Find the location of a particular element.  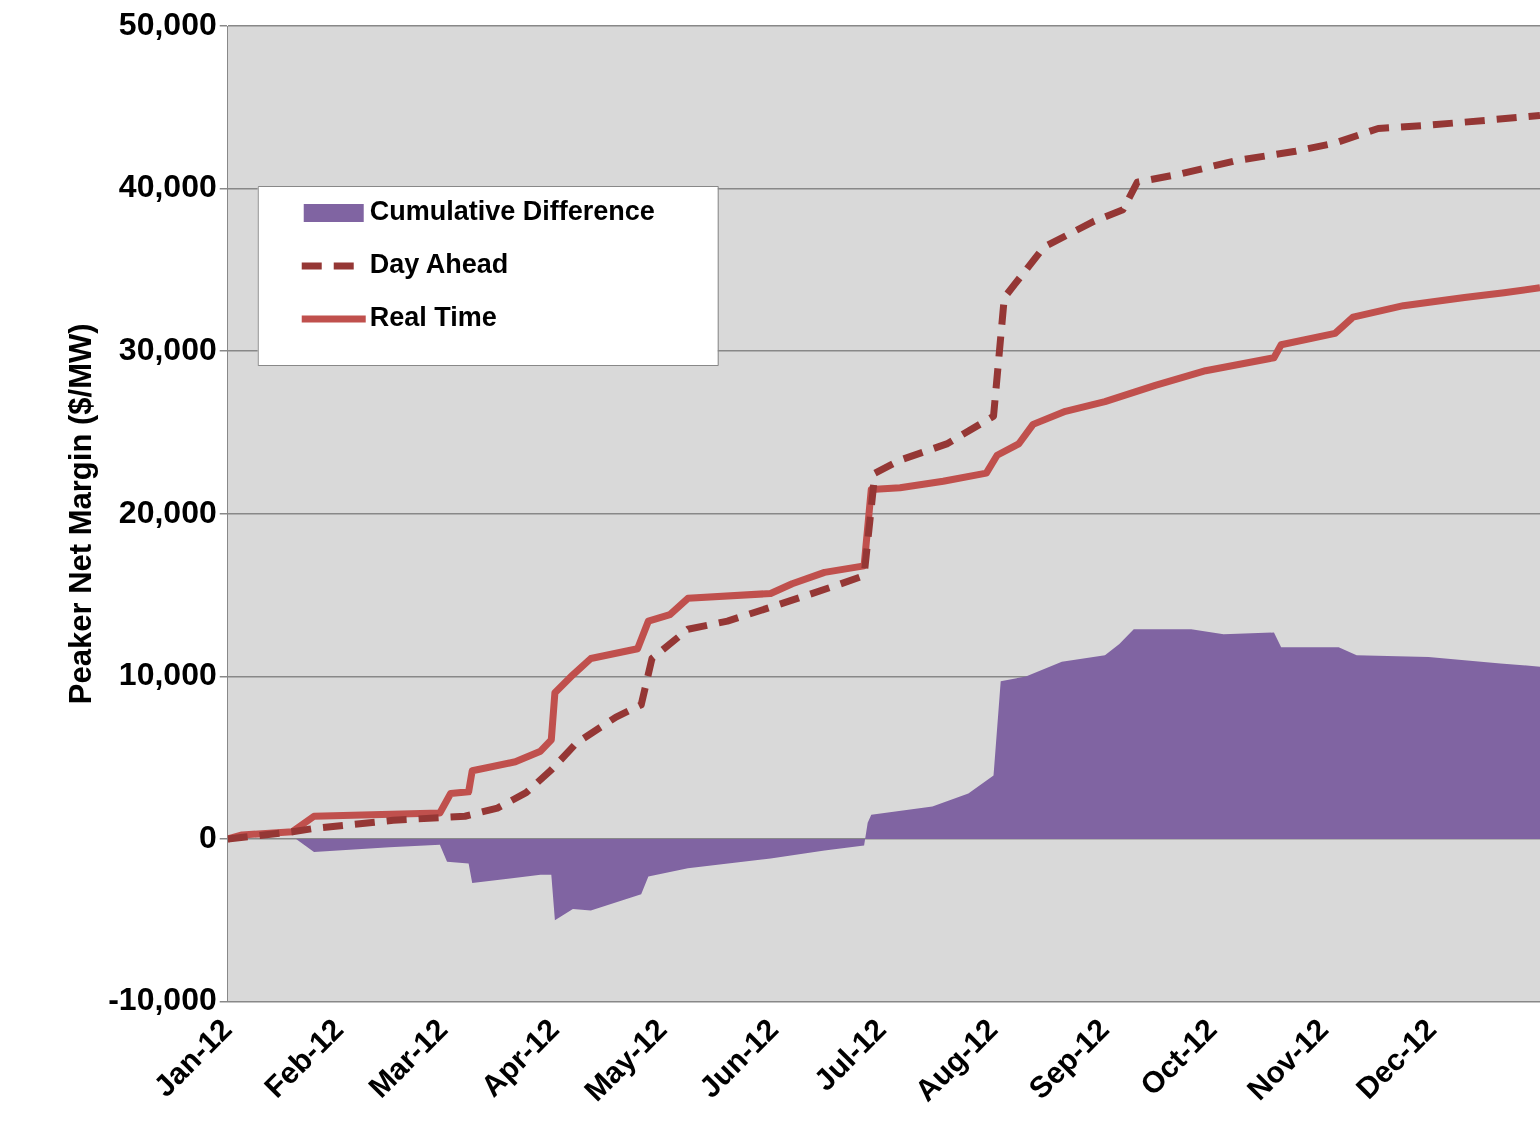

y-tick-label: 30,000 is located at coordinates (167, 349).